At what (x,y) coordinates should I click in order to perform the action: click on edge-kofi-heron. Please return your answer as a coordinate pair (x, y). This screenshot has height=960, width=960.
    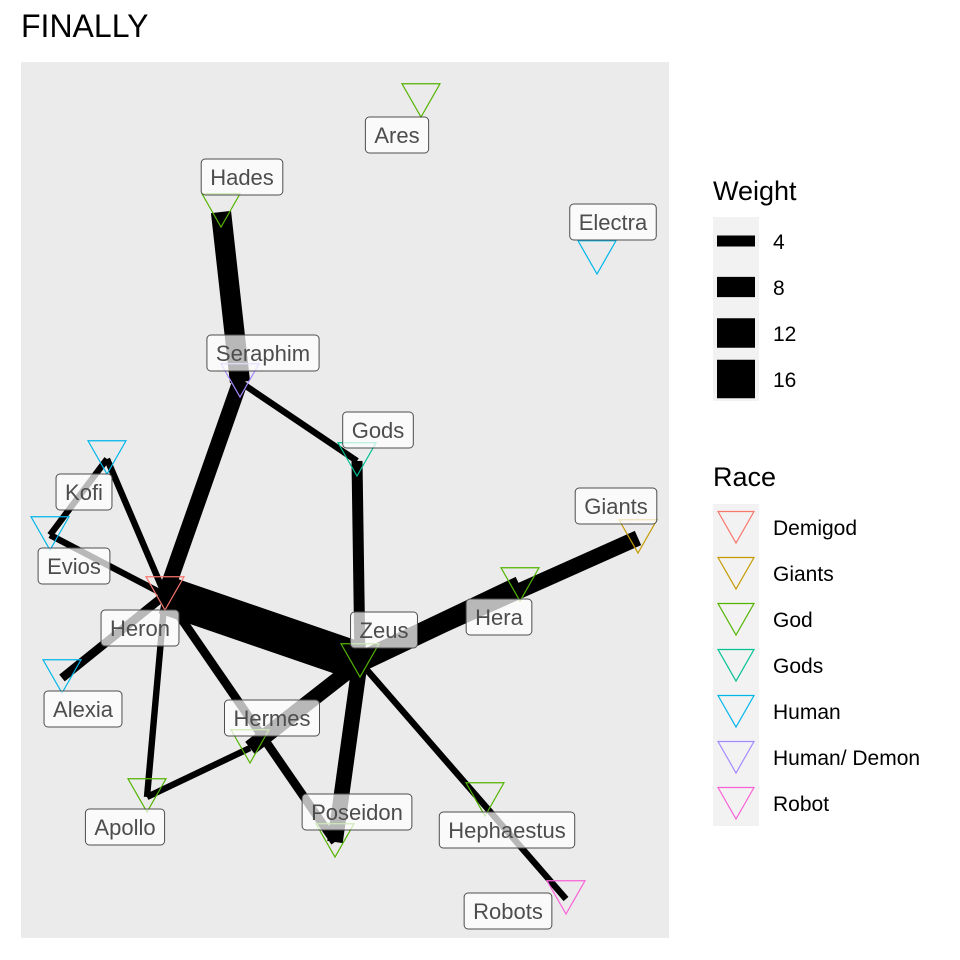
    Looking at the image, I should click on (136, 527).